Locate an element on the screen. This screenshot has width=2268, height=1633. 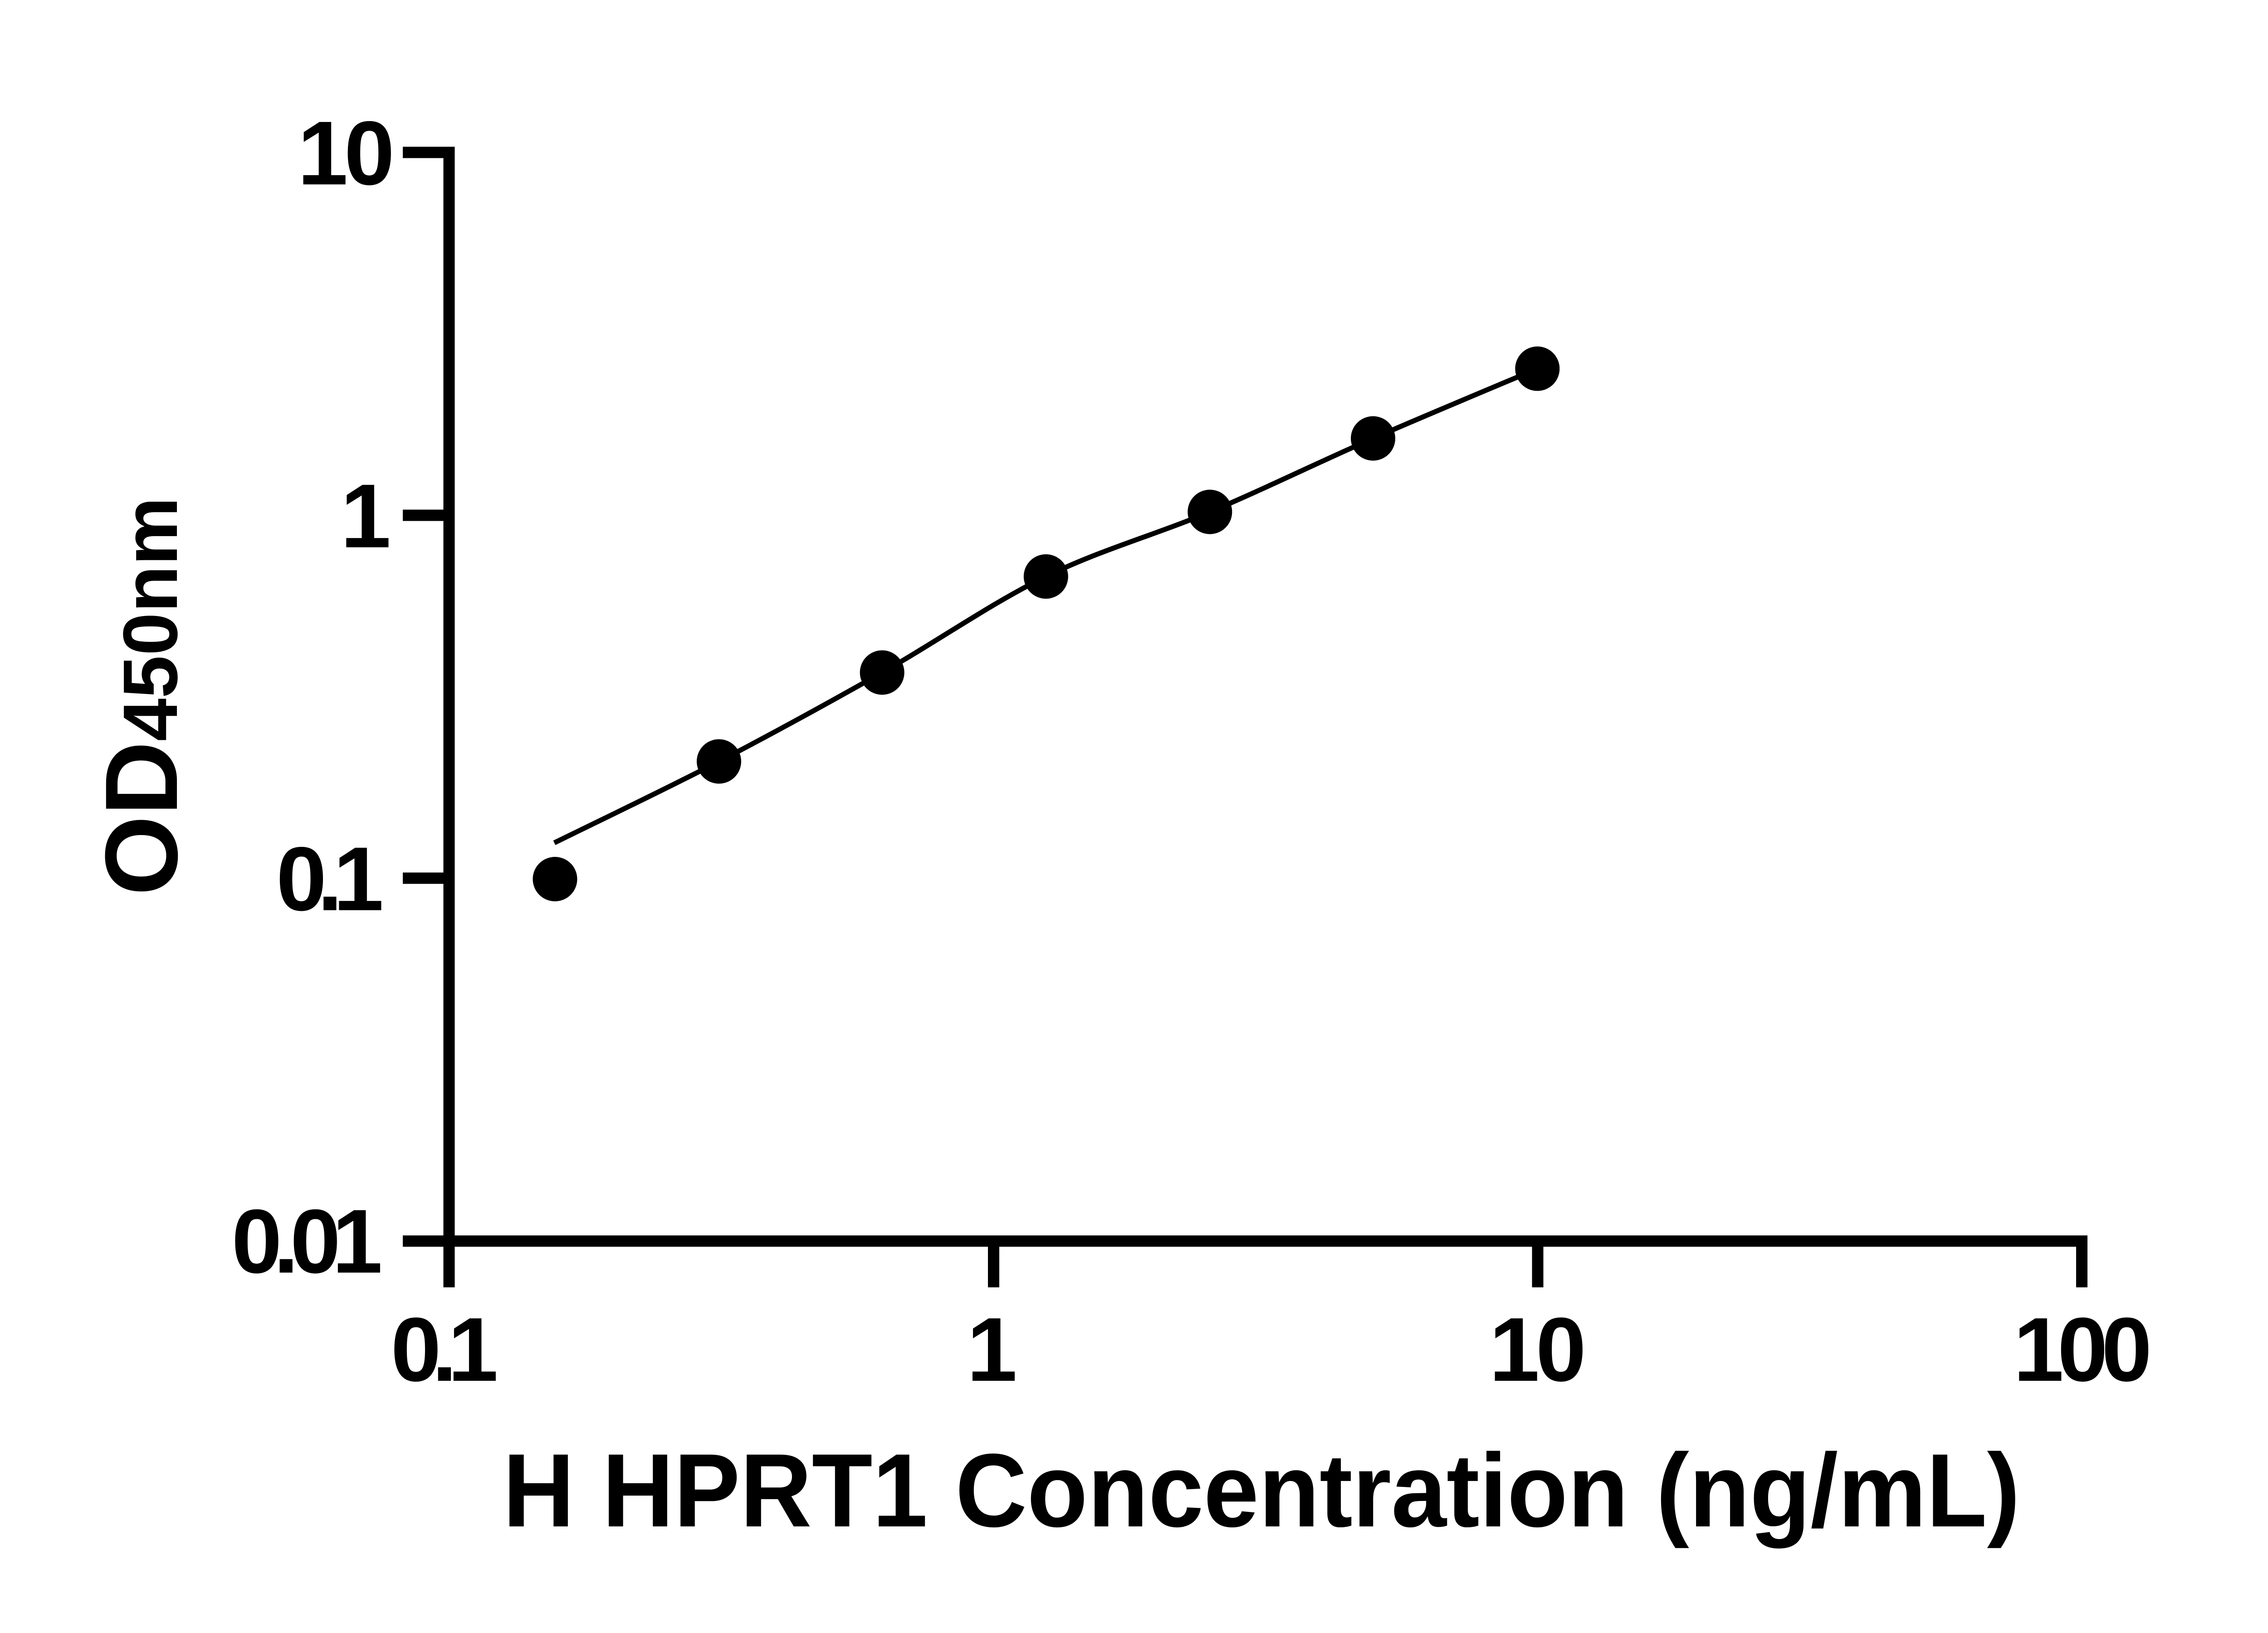
svg-text: 100 is located at coordinates (2083, 1349).